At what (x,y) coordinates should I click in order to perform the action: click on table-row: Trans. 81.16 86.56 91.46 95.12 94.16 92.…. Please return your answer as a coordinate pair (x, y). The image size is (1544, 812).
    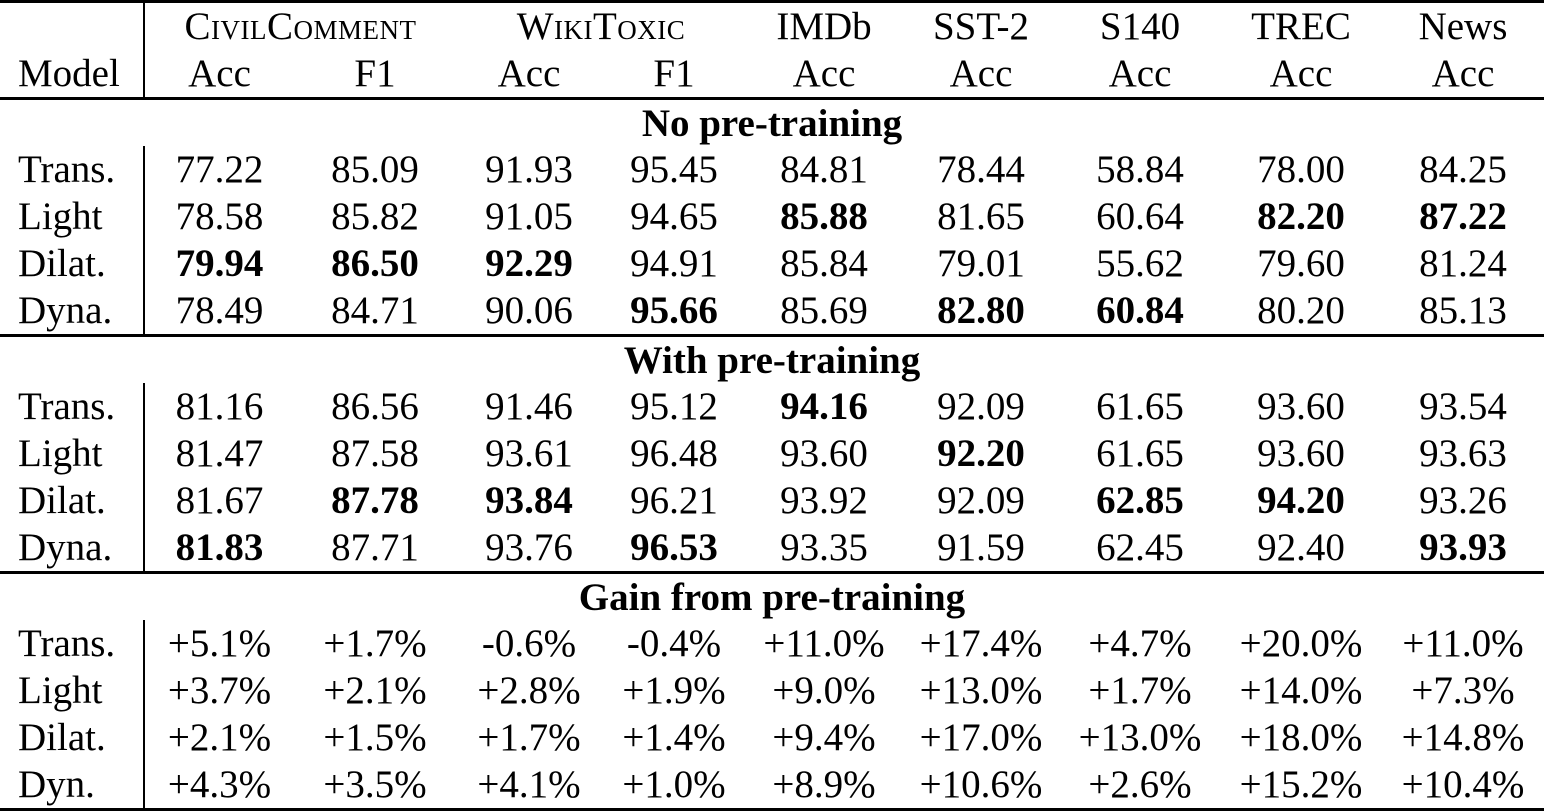
    Looking at the image, I should click on (772, 406).